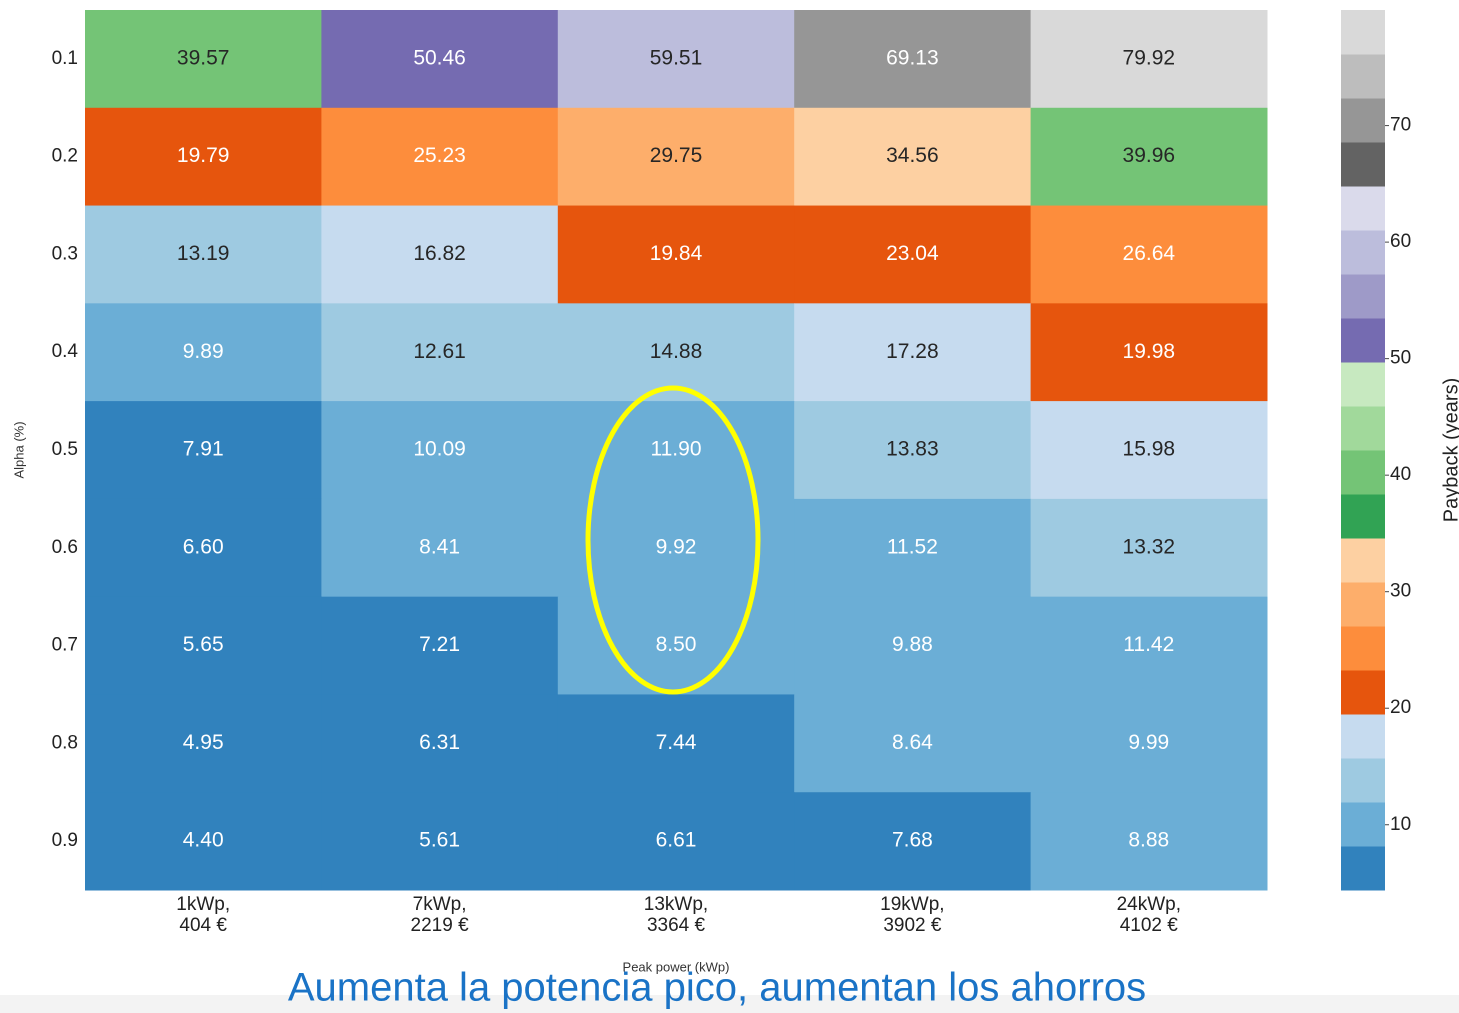 This screenshot has width=1459, height=1013. I want to click on colorbar-tick-label: 40, so click(1400, 474).